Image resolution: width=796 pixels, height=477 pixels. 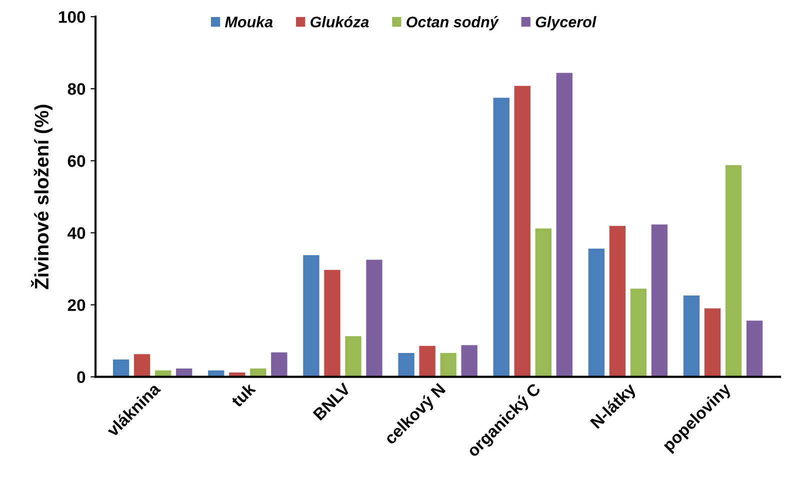 What do you see at coordinates (77, 89) in the screenshot?
I see `y-tick-label: 80` at bounding box center [77, 89].